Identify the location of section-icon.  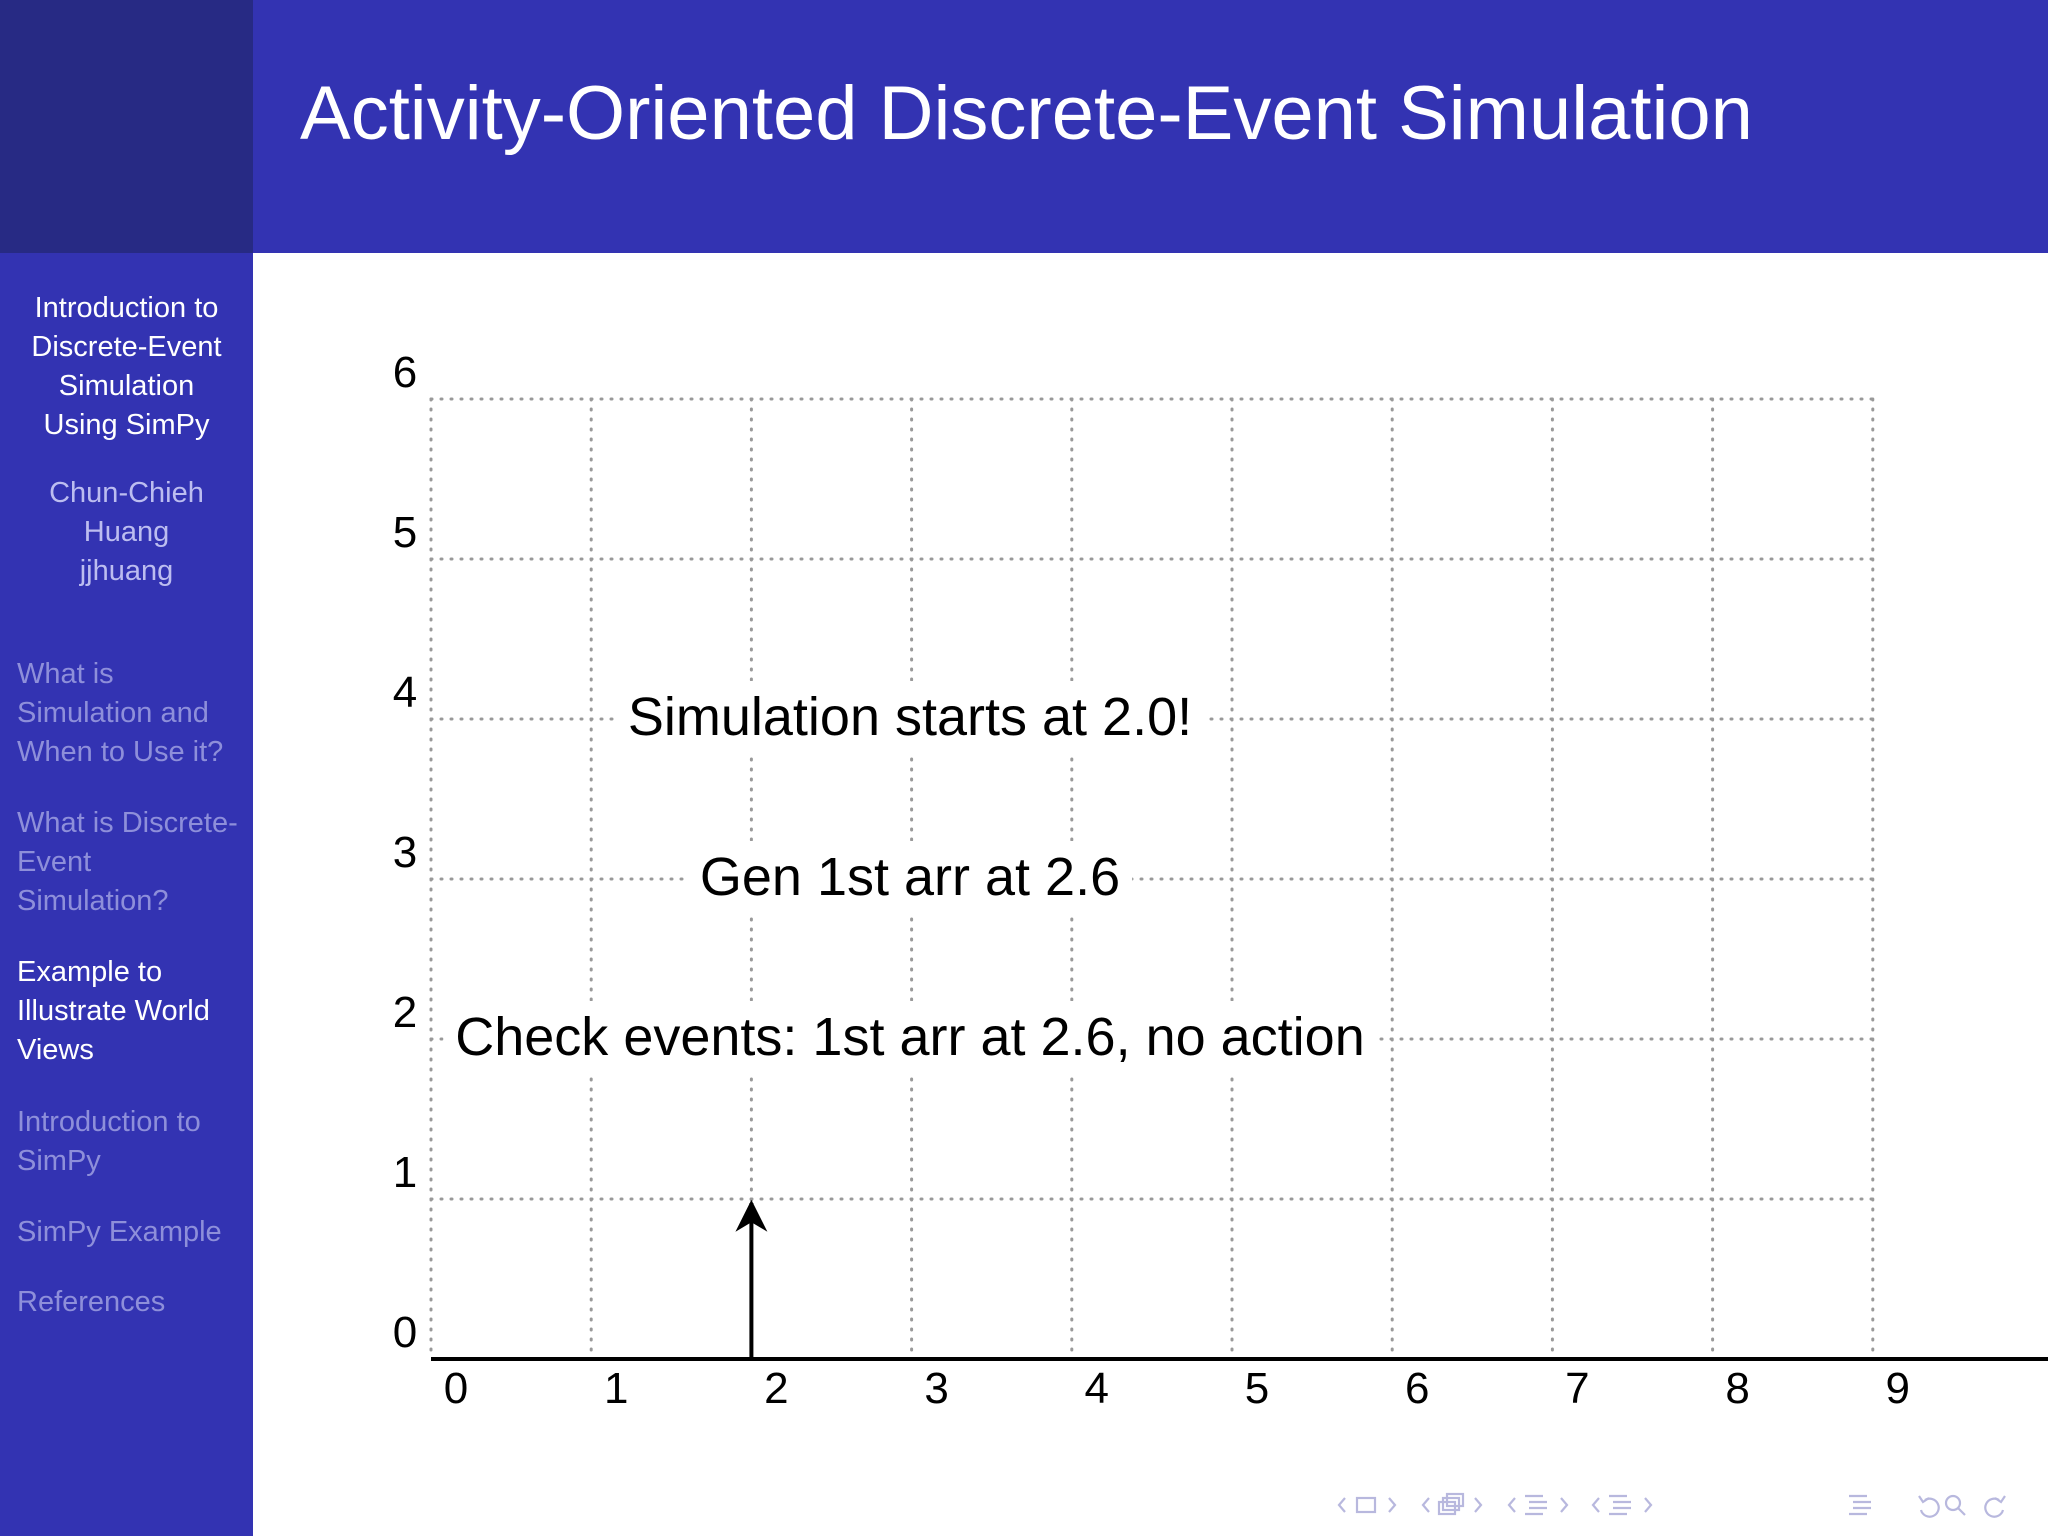
(1536, 1505).